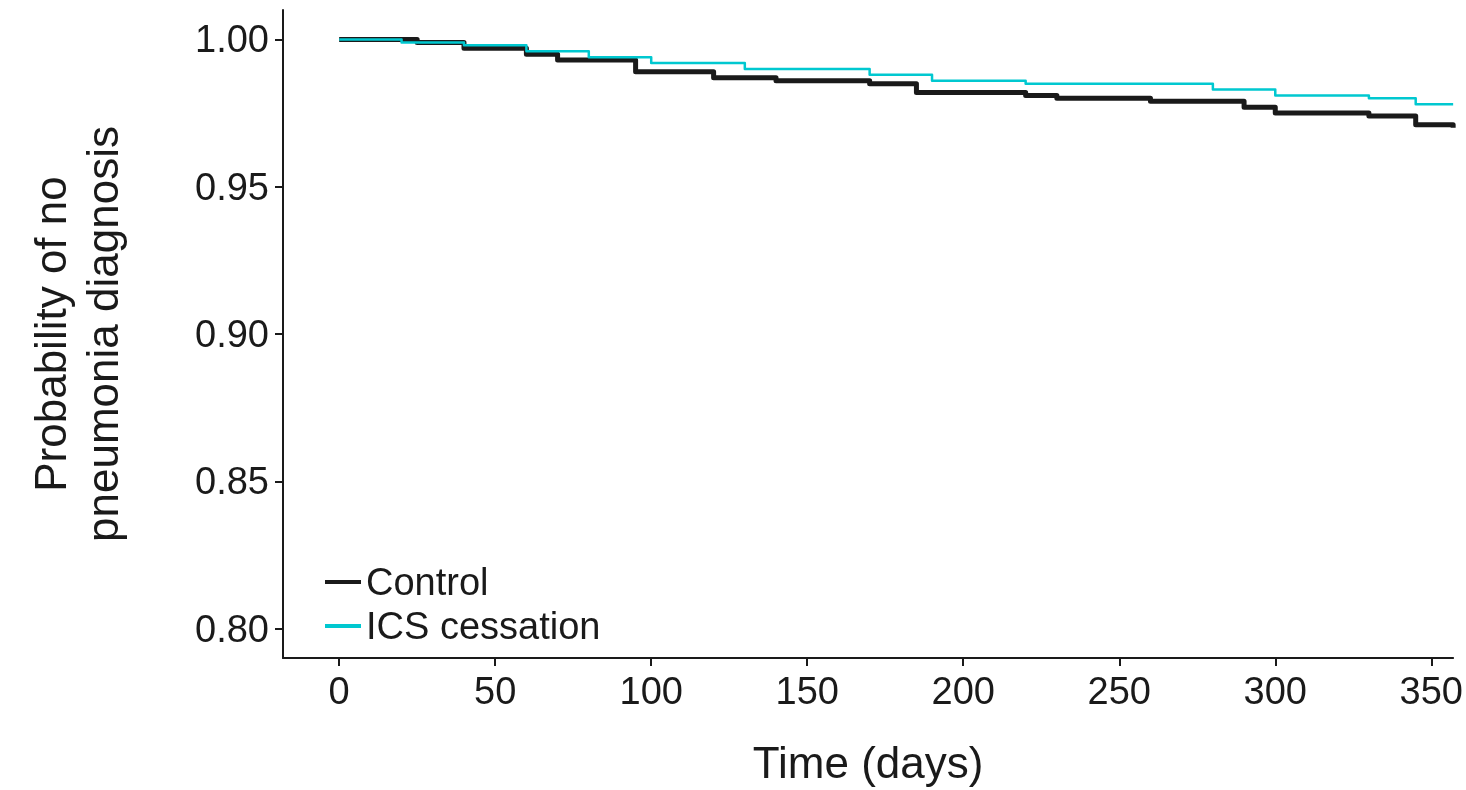 The width and height of the screenshot is (1466, 790). I want to click on x-tick-label: 300, so click(1275, 691).